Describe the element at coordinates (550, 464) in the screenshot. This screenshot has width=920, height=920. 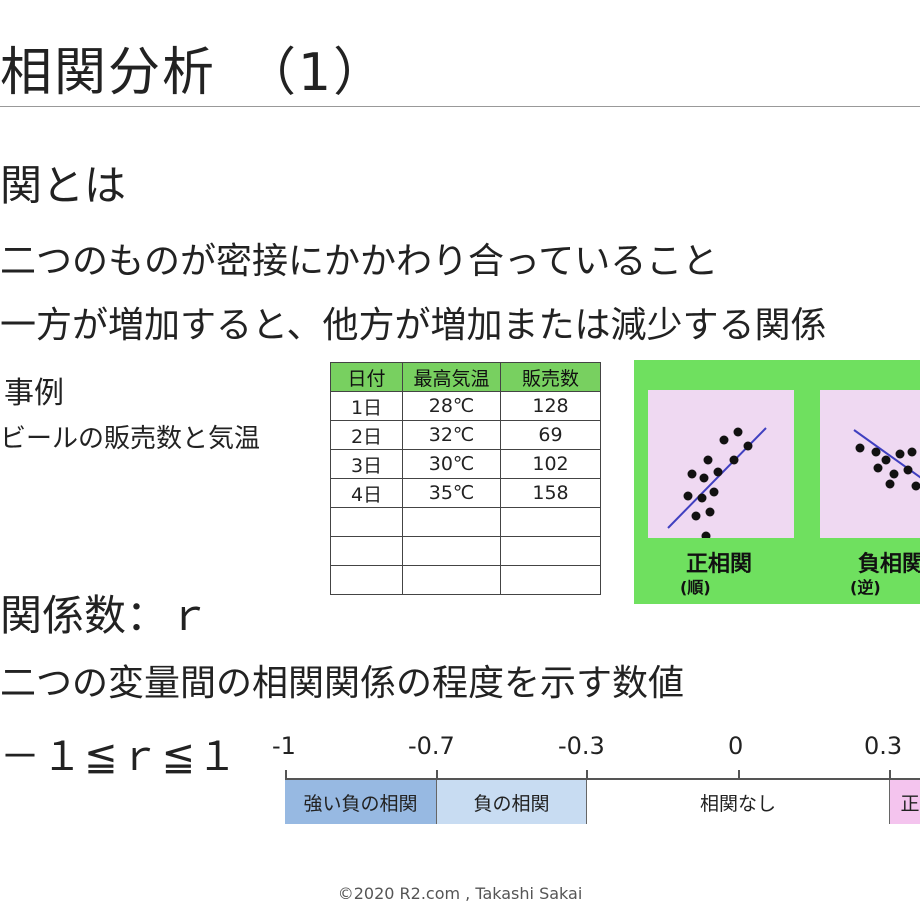
I see `table-cell: 102` at that location.